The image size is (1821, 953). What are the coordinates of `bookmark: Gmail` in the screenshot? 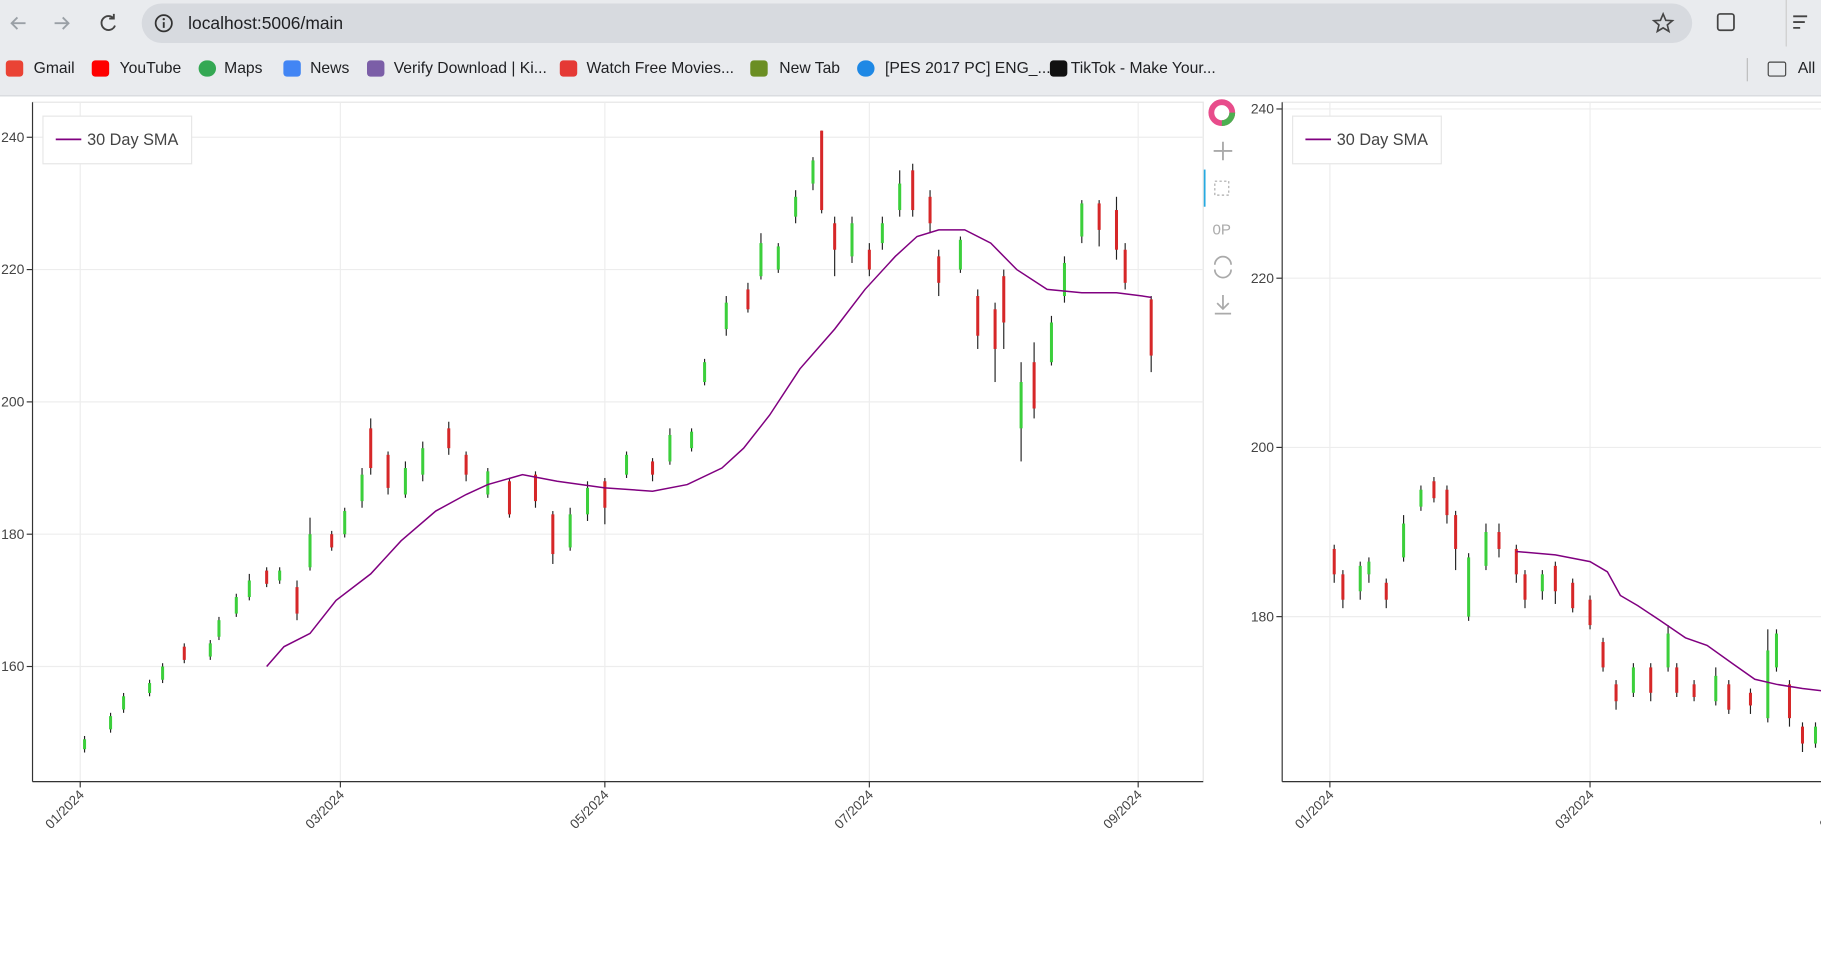 It's located at (54, 68).